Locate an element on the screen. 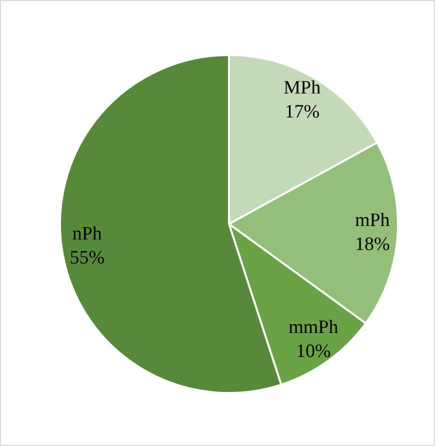 Image resolution: width=435 pixels, height=446 pixels. slice-label: mmPh is located at coordinates (313, 327).